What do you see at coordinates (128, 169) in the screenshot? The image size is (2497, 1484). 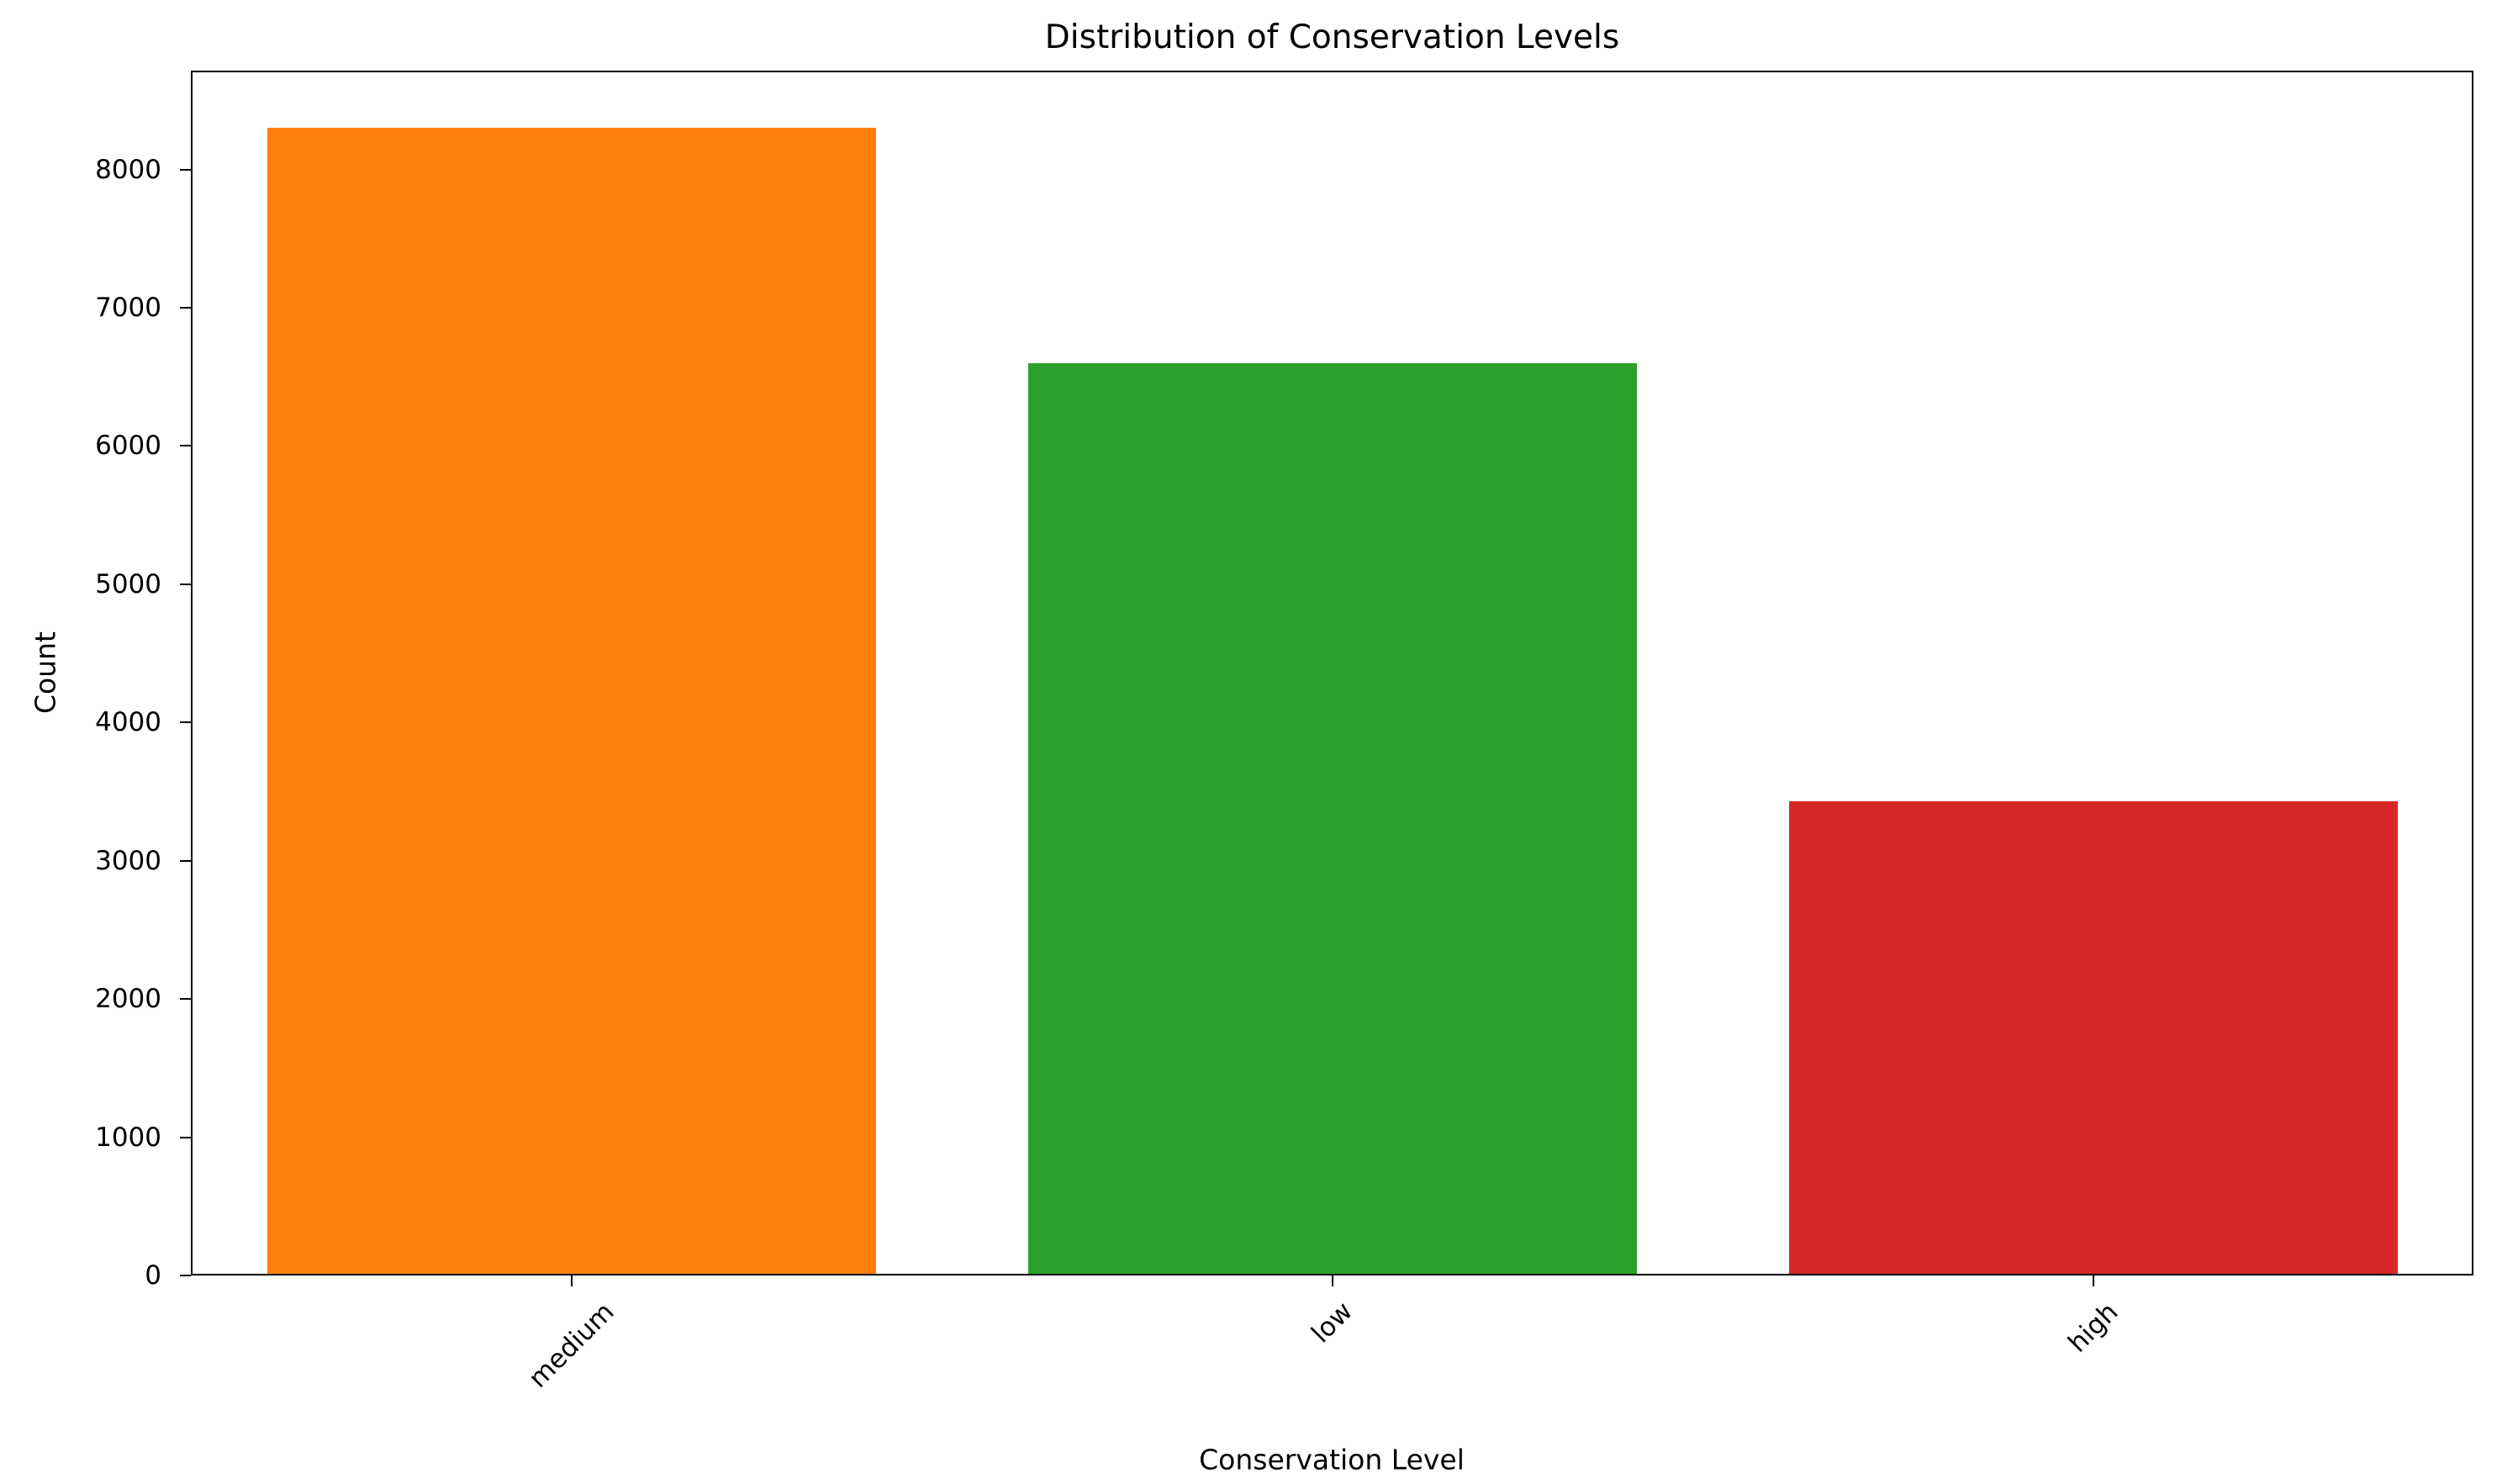 I see `y-tick-label: 8000` at bounding box center [128, 169].